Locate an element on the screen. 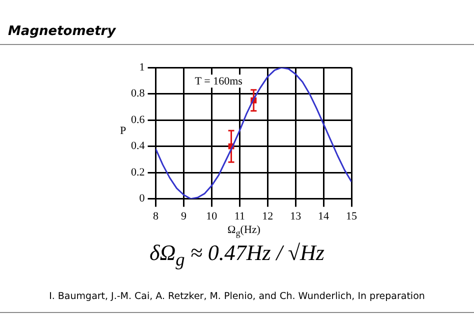 This screenshot has height=330, width=474. y-tick-label: 1 is located at coordinates (142, 67).